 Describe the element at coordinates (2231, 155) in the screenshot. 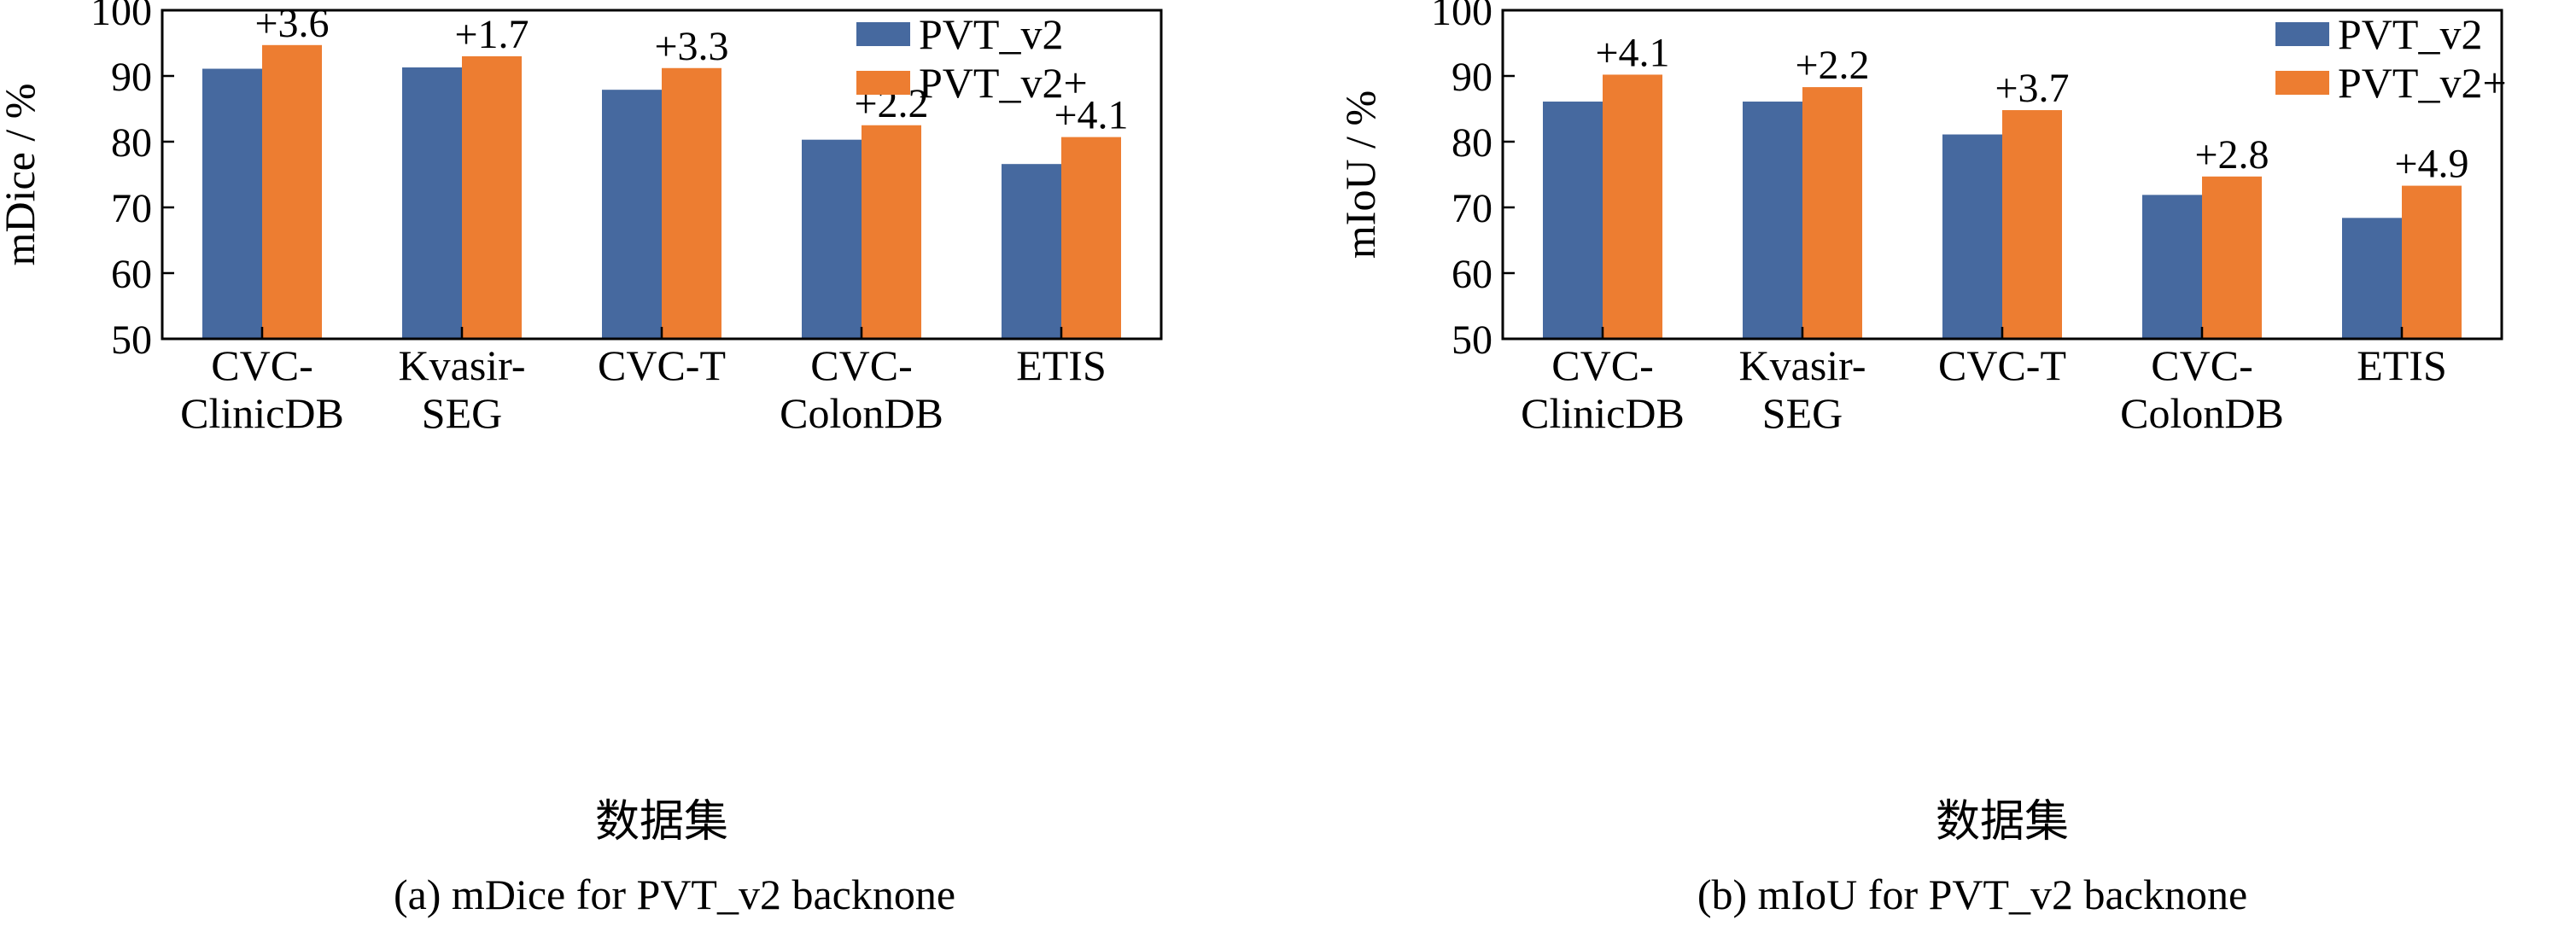

I see `data-label-delta: +2.8` at that location.